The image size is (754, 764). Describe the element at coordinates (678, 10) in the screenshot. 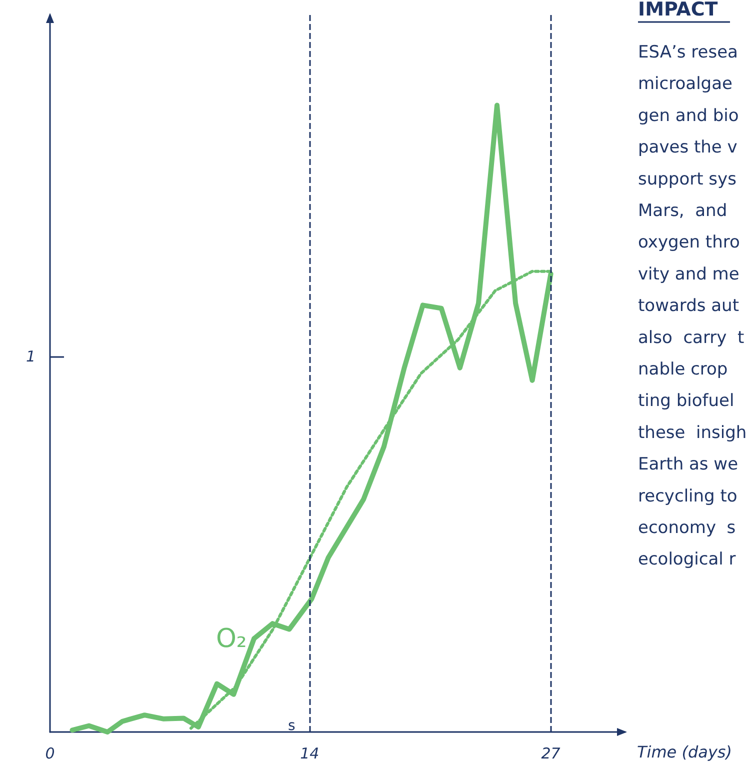

I see `text: IMPACT` at that location.